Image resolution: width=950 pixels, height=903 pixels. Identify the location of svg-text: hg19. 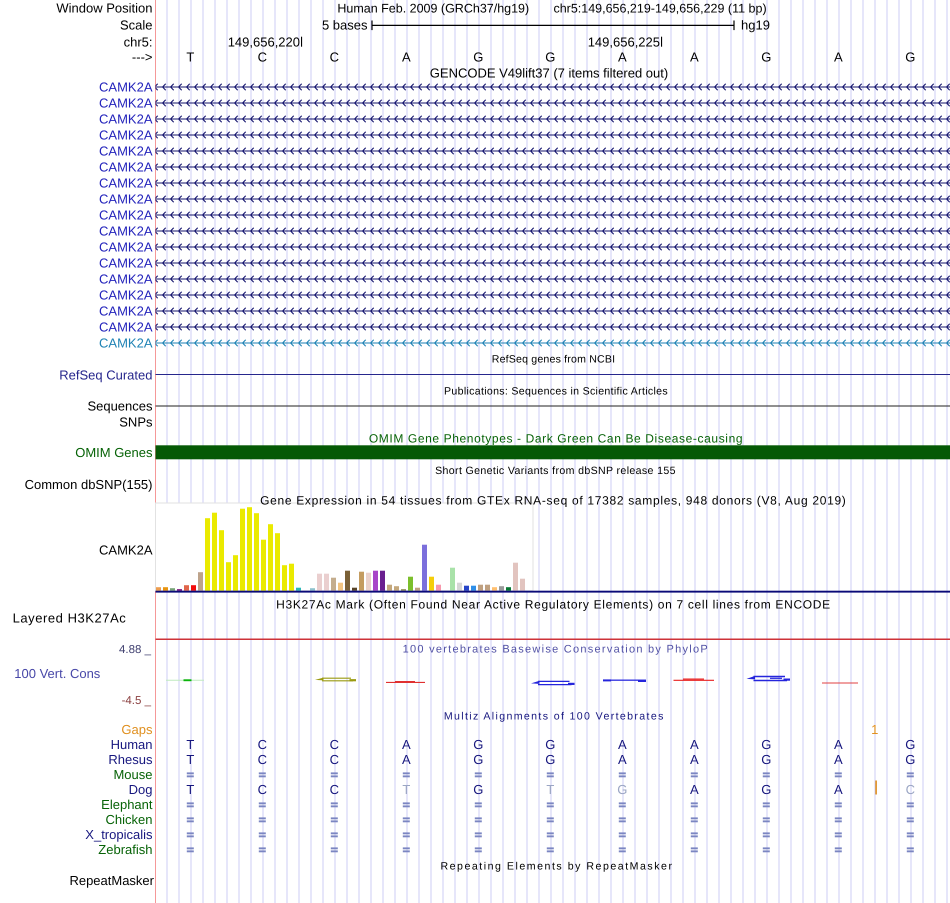
(755, 25).